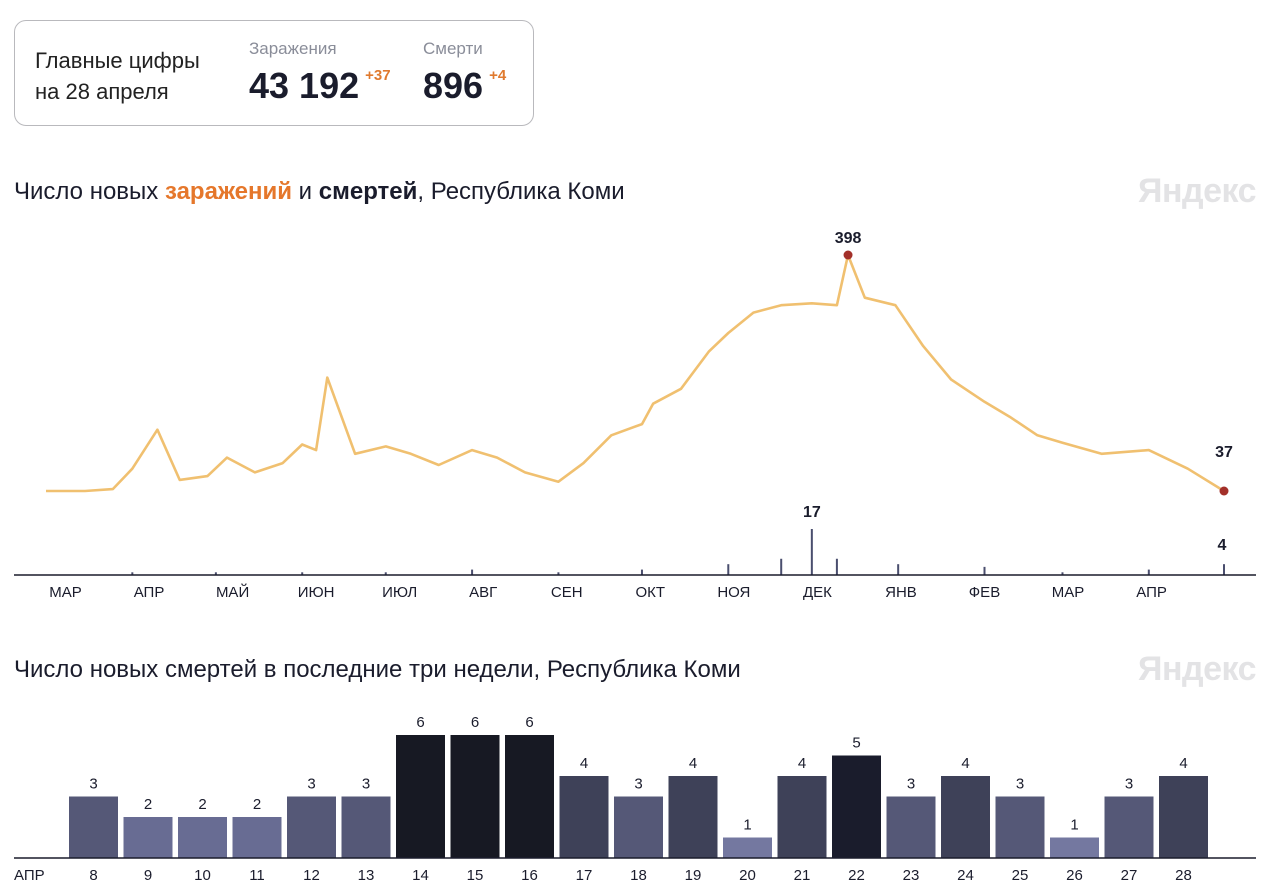  I want to click on deaths-value: 896, so click(453, 85).